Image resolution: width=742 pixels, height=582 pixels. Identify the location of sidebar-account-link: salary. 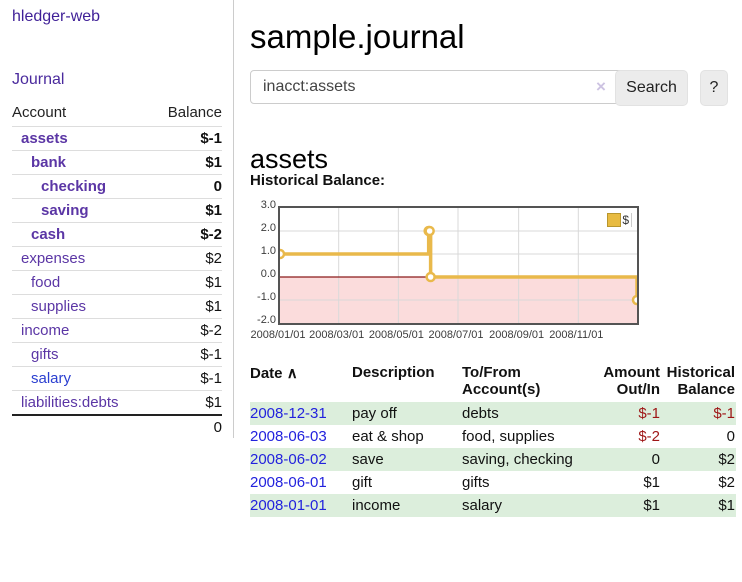
(51, 378).